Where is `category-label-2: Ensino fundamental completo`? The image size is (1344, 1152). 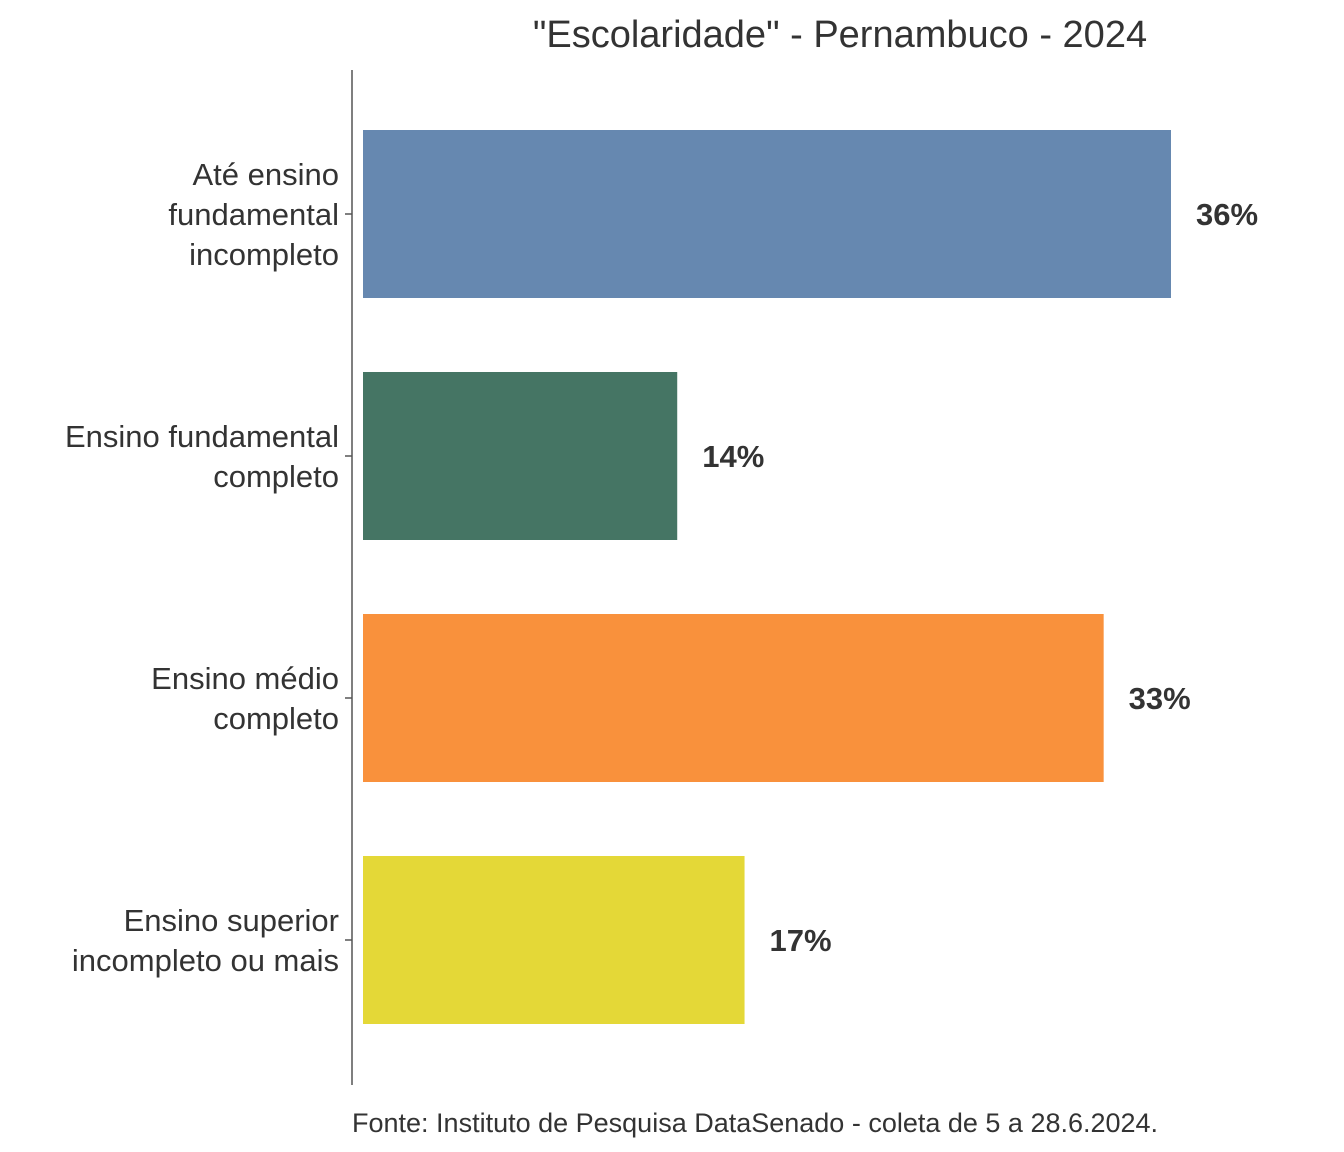 category-label-2: Ensino fundamental completo is located at coordinates (202, 456).